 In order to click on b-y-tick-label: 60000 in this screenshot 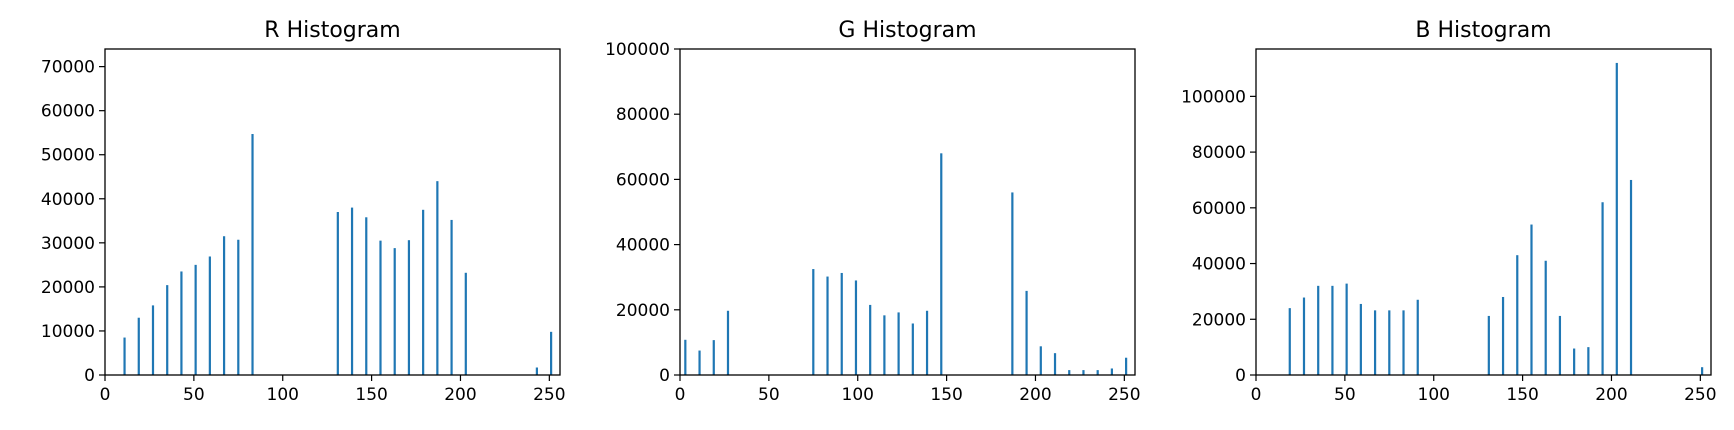, I will do `click(1219, 209)`.